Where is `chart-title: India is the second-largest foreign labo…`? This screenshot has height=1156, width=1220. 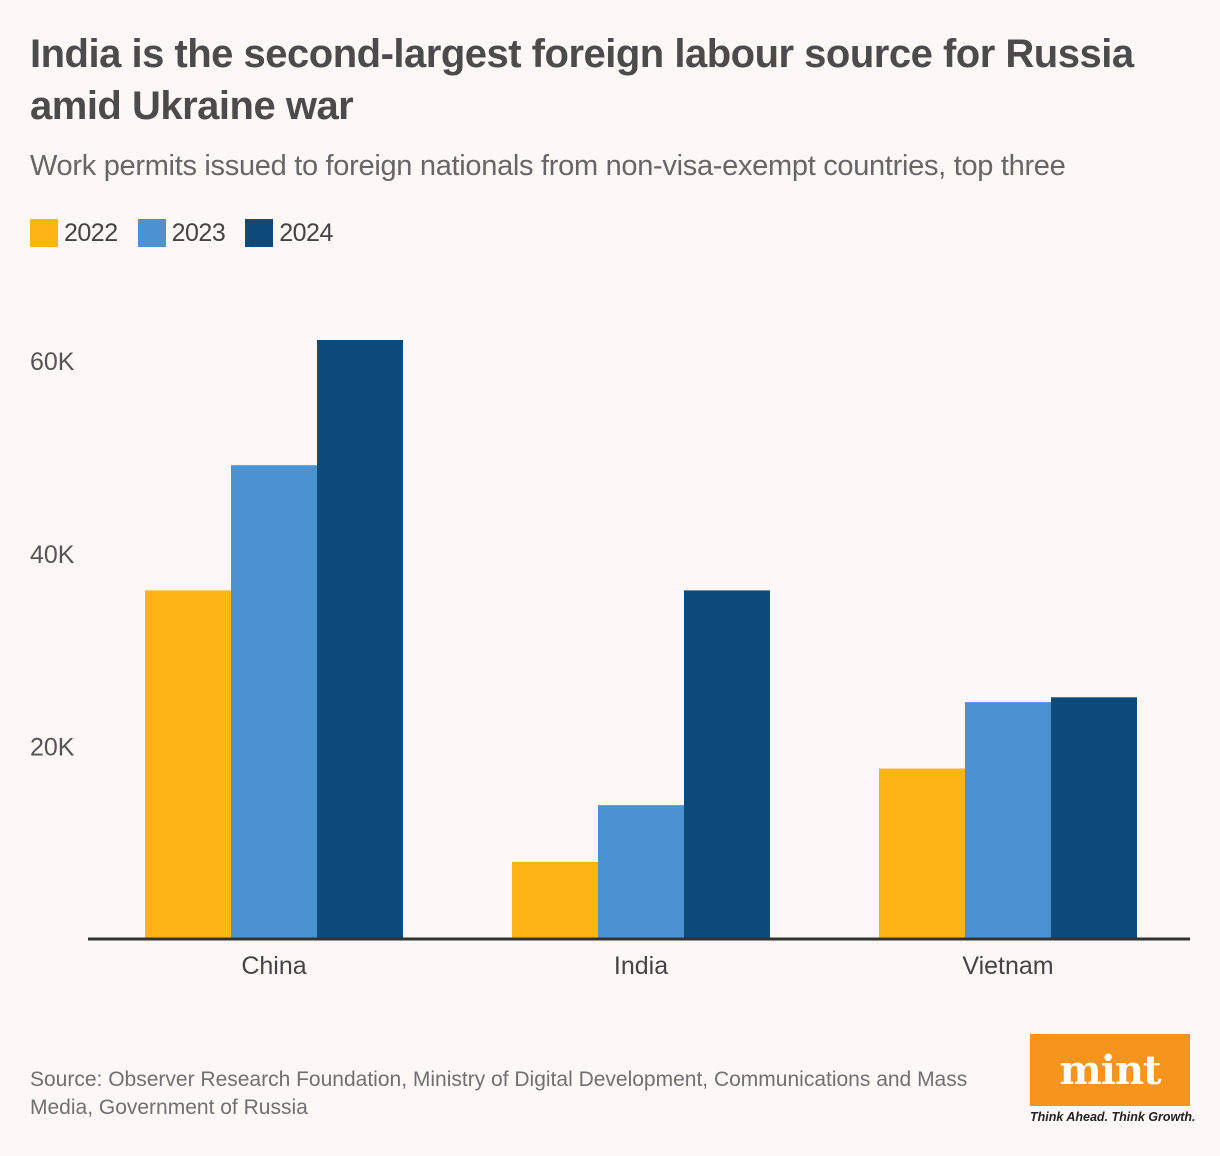
chart-title: India is the second-largest foreign labo… is located at coordinates (582, 80).